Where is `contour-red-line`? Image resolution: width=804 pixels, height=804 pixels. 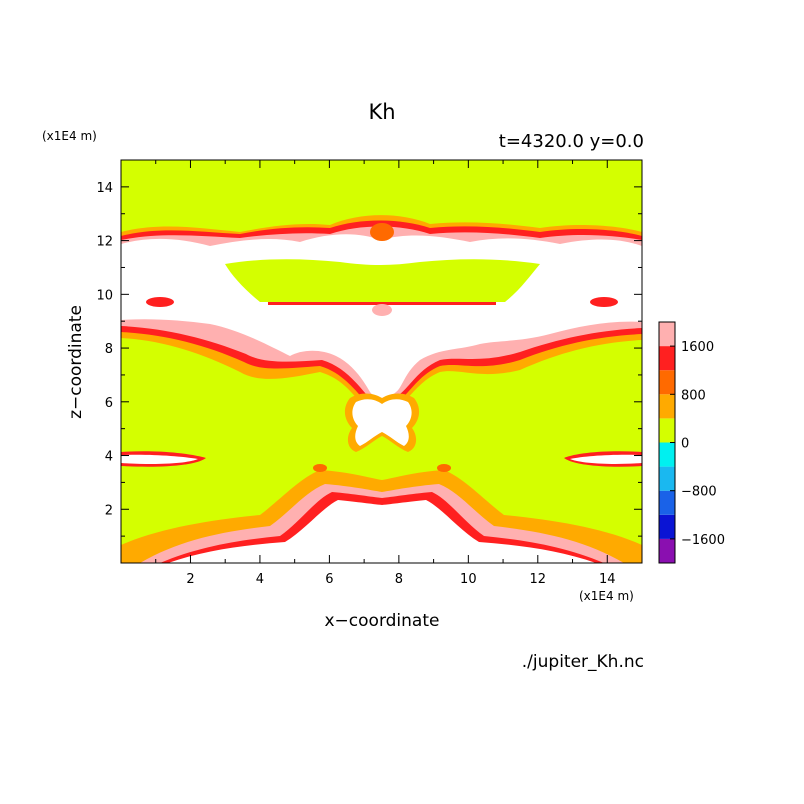 contour-red-line is located at coordinates (382, 303).